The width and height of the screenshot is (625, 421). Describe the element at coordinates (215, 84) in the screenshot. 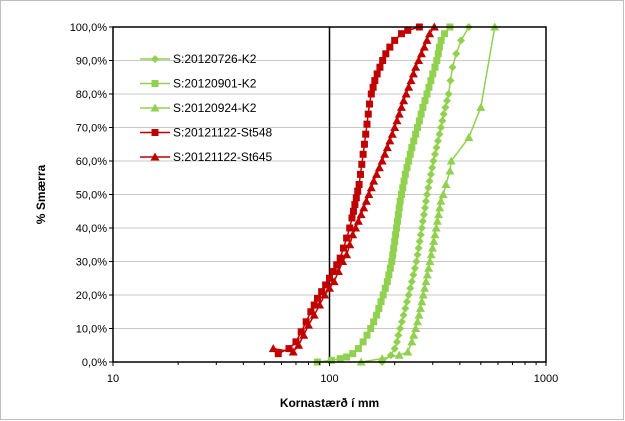

I see `legend-label: S:20120901-K2` at that location.